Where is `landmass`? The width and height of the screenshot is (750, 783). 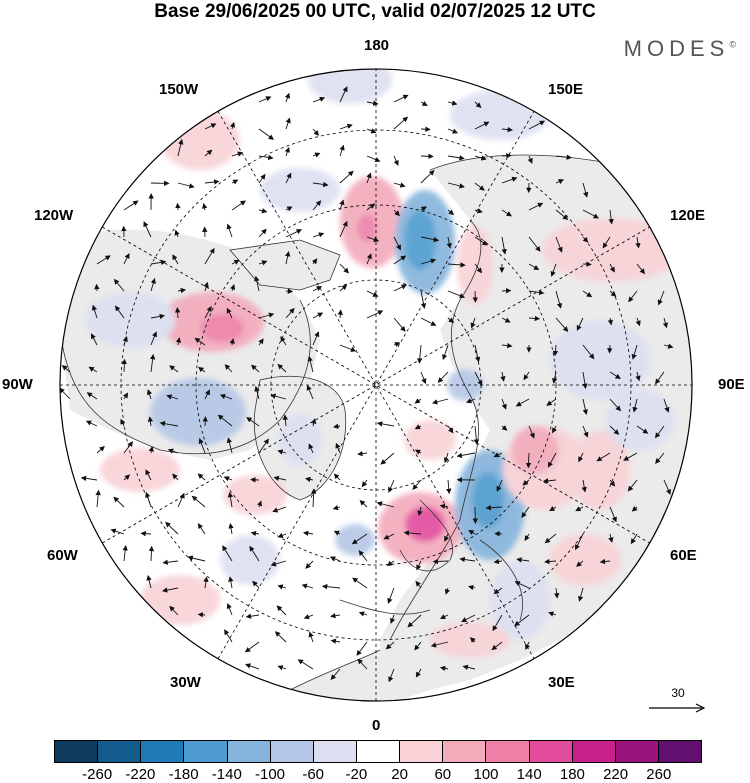
landmass is located at coordinates (335, 675).